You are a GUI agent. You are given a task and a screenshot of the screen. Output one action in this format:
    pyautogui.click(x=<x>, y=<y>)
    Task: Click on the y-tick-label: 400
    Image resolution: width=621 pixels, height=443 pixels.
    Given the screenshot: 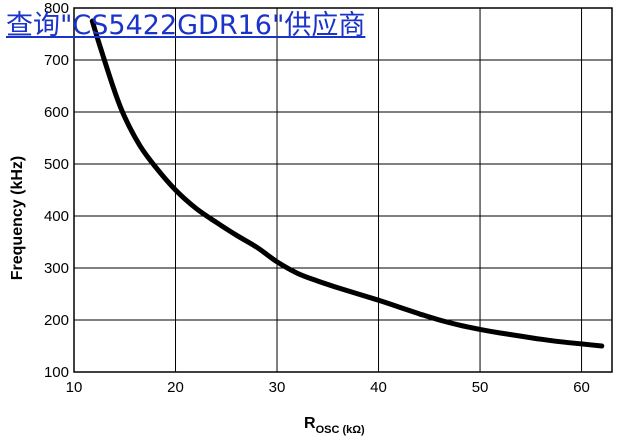 What is the action you would take?
    pyautogui.click(x=56, y=216)
    